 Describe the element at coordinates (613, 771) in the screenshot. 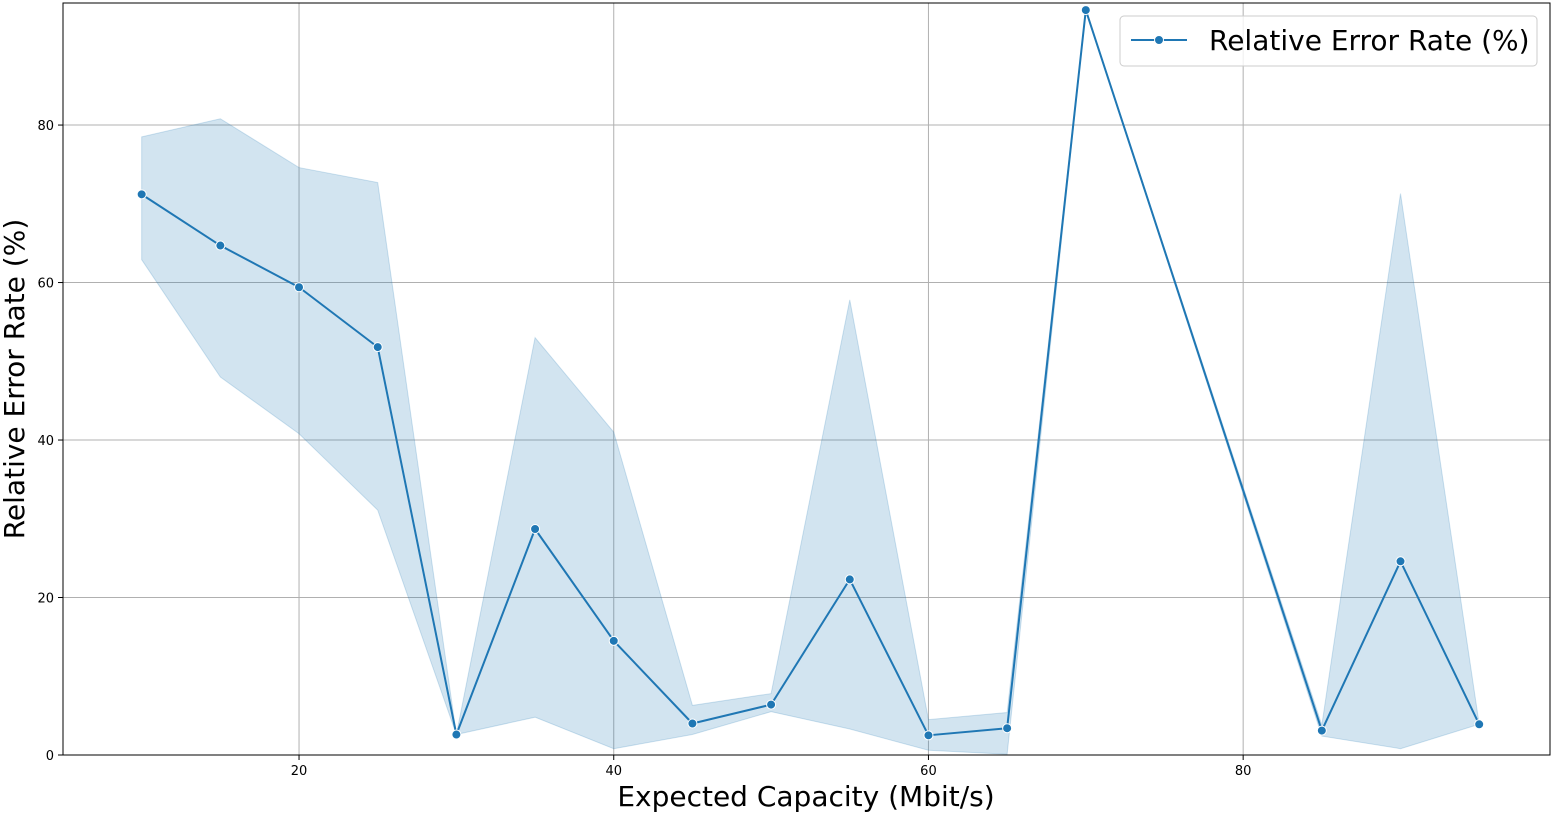

I see `x-tick-label: 40` at that location.